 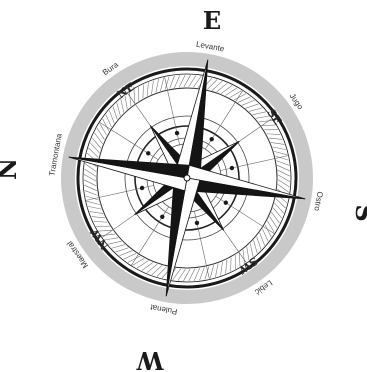 What do you see at coordinates (163, 310) in the screenshot?
I see `wind-west: Pulenat` at bounding box center [163, 310].